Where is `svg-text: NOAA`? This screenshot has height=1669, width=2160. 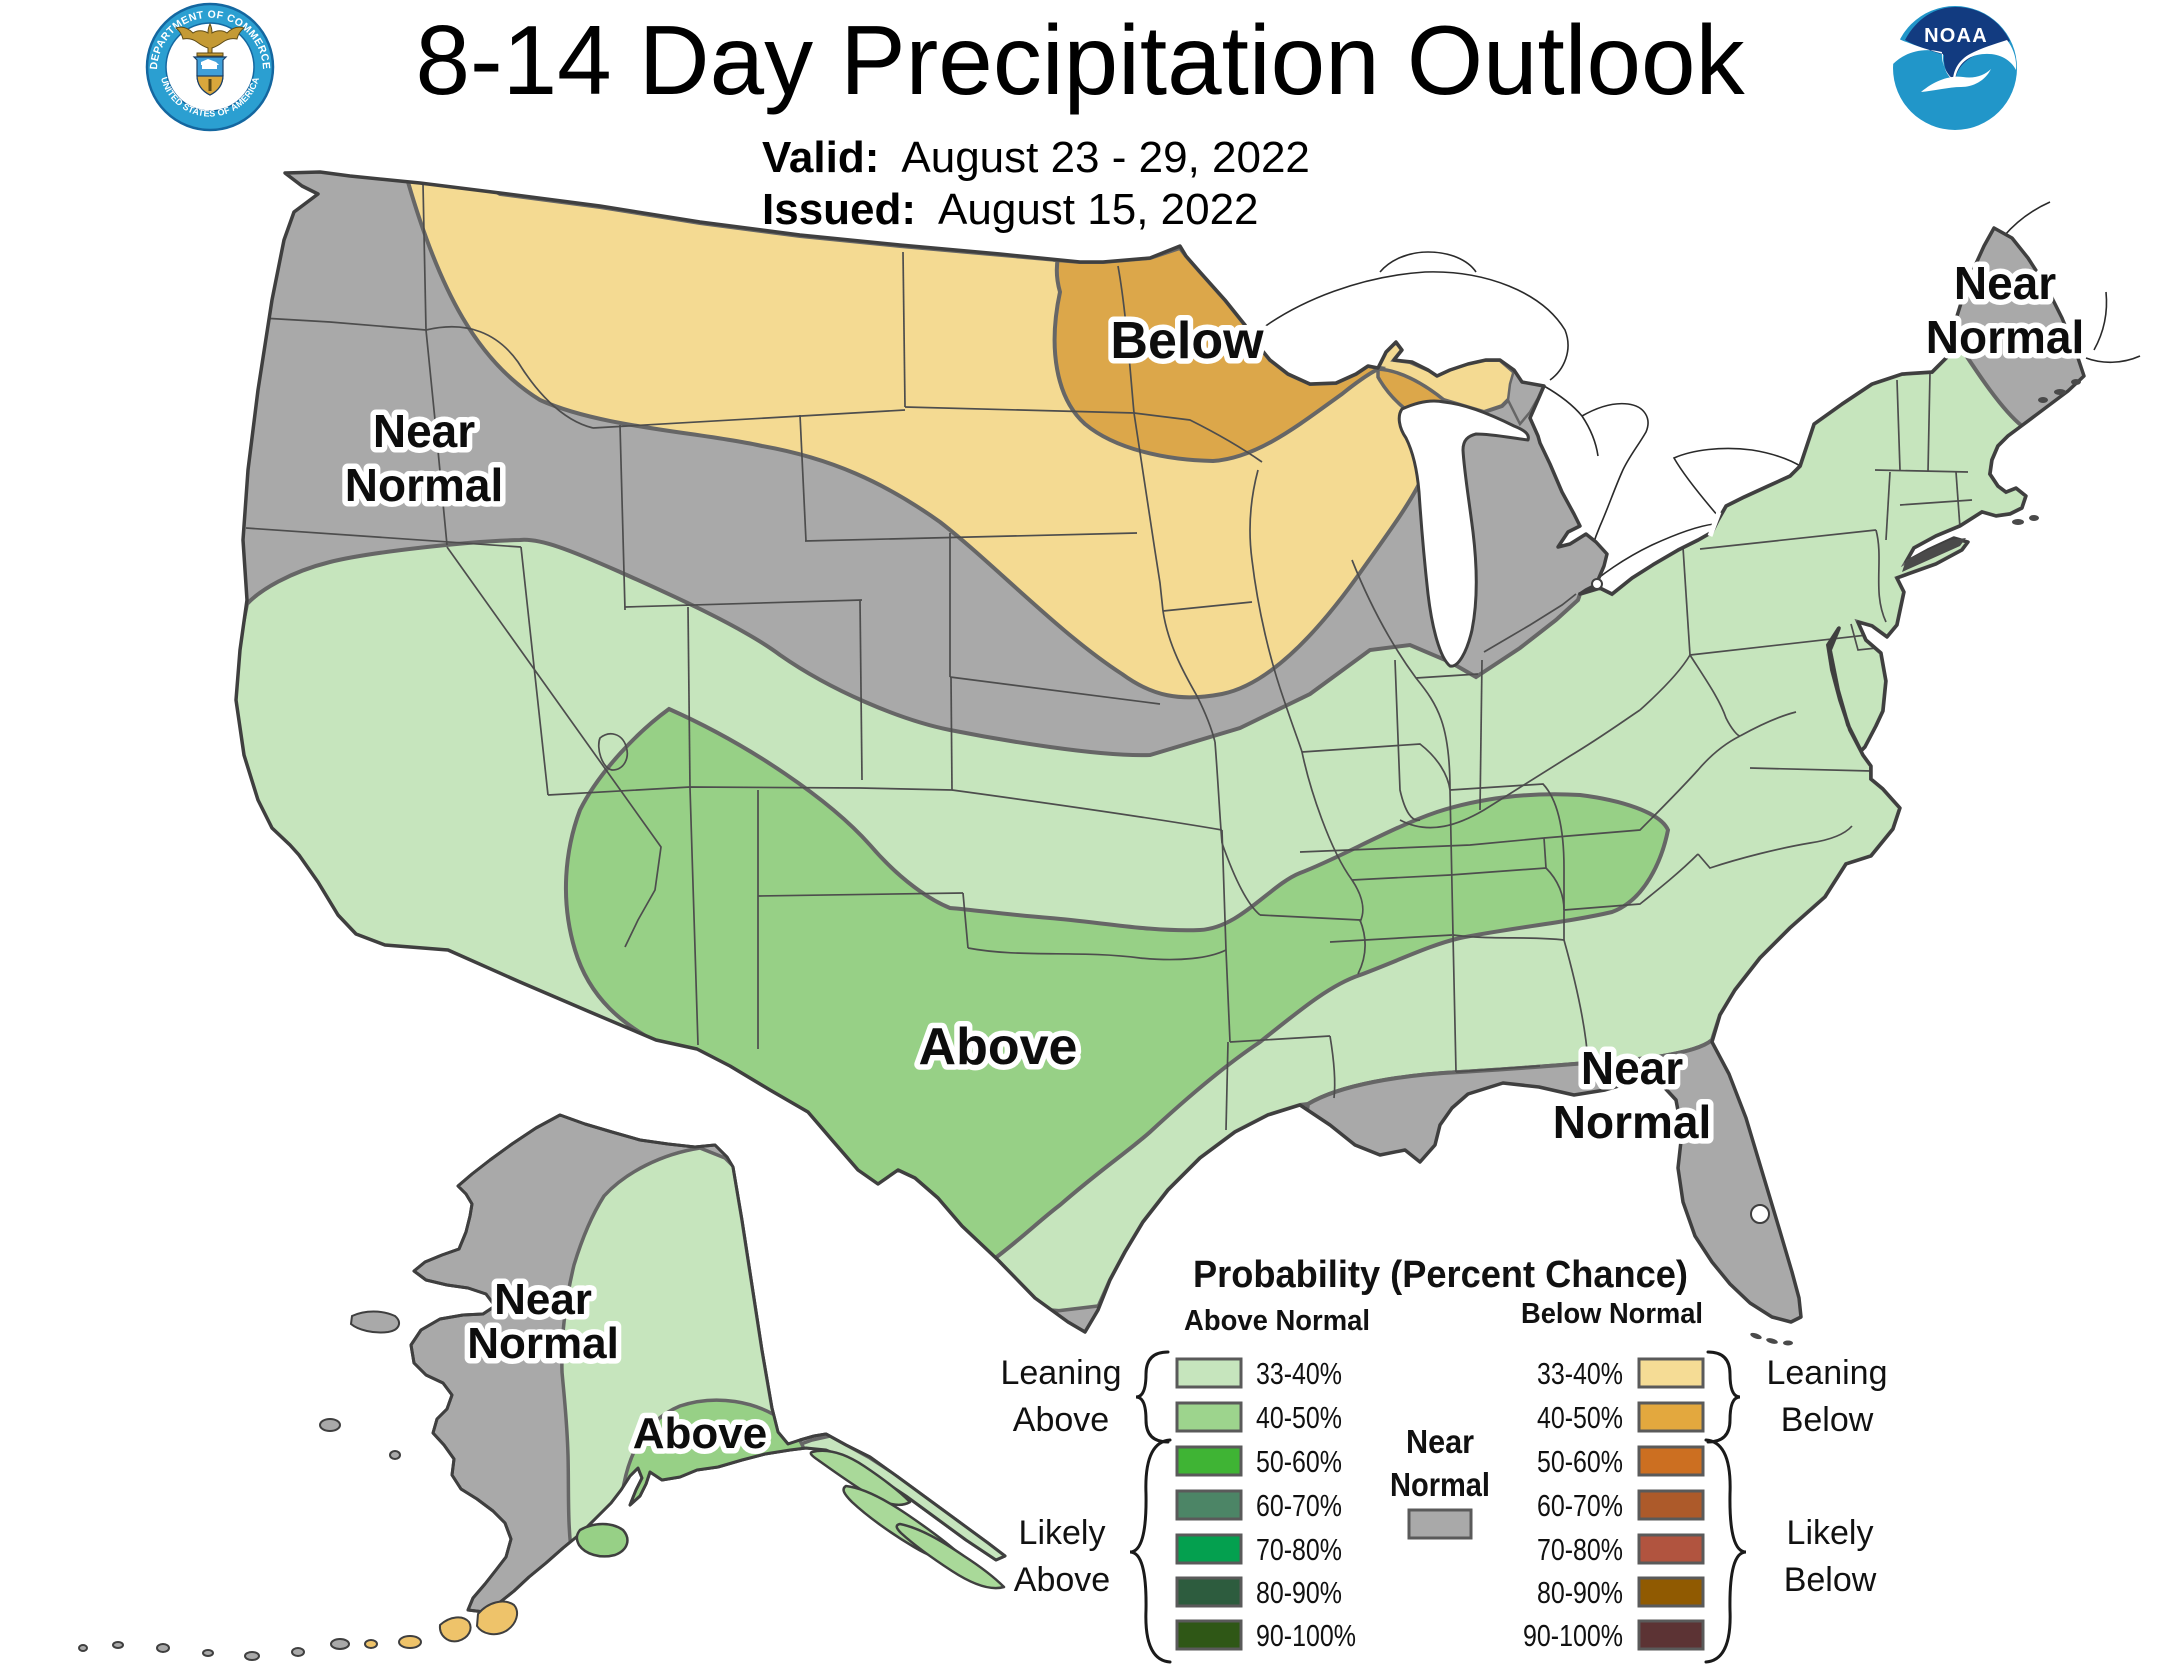
svg-text: NOAA is located at coordinates (1956, 36).